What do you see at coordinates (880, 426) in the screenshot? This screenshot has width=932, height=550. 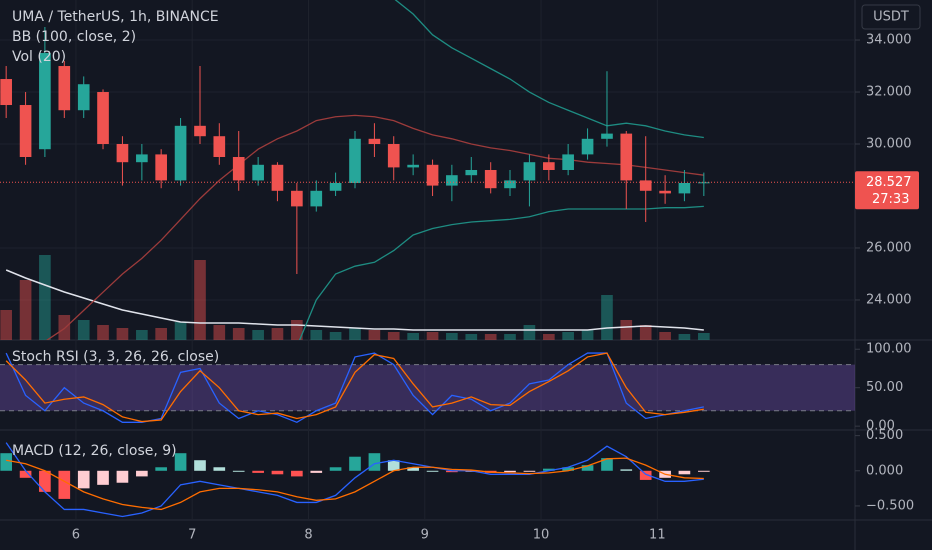 I see `y-tick-label: 0.00` at bounding box center [880, 426].